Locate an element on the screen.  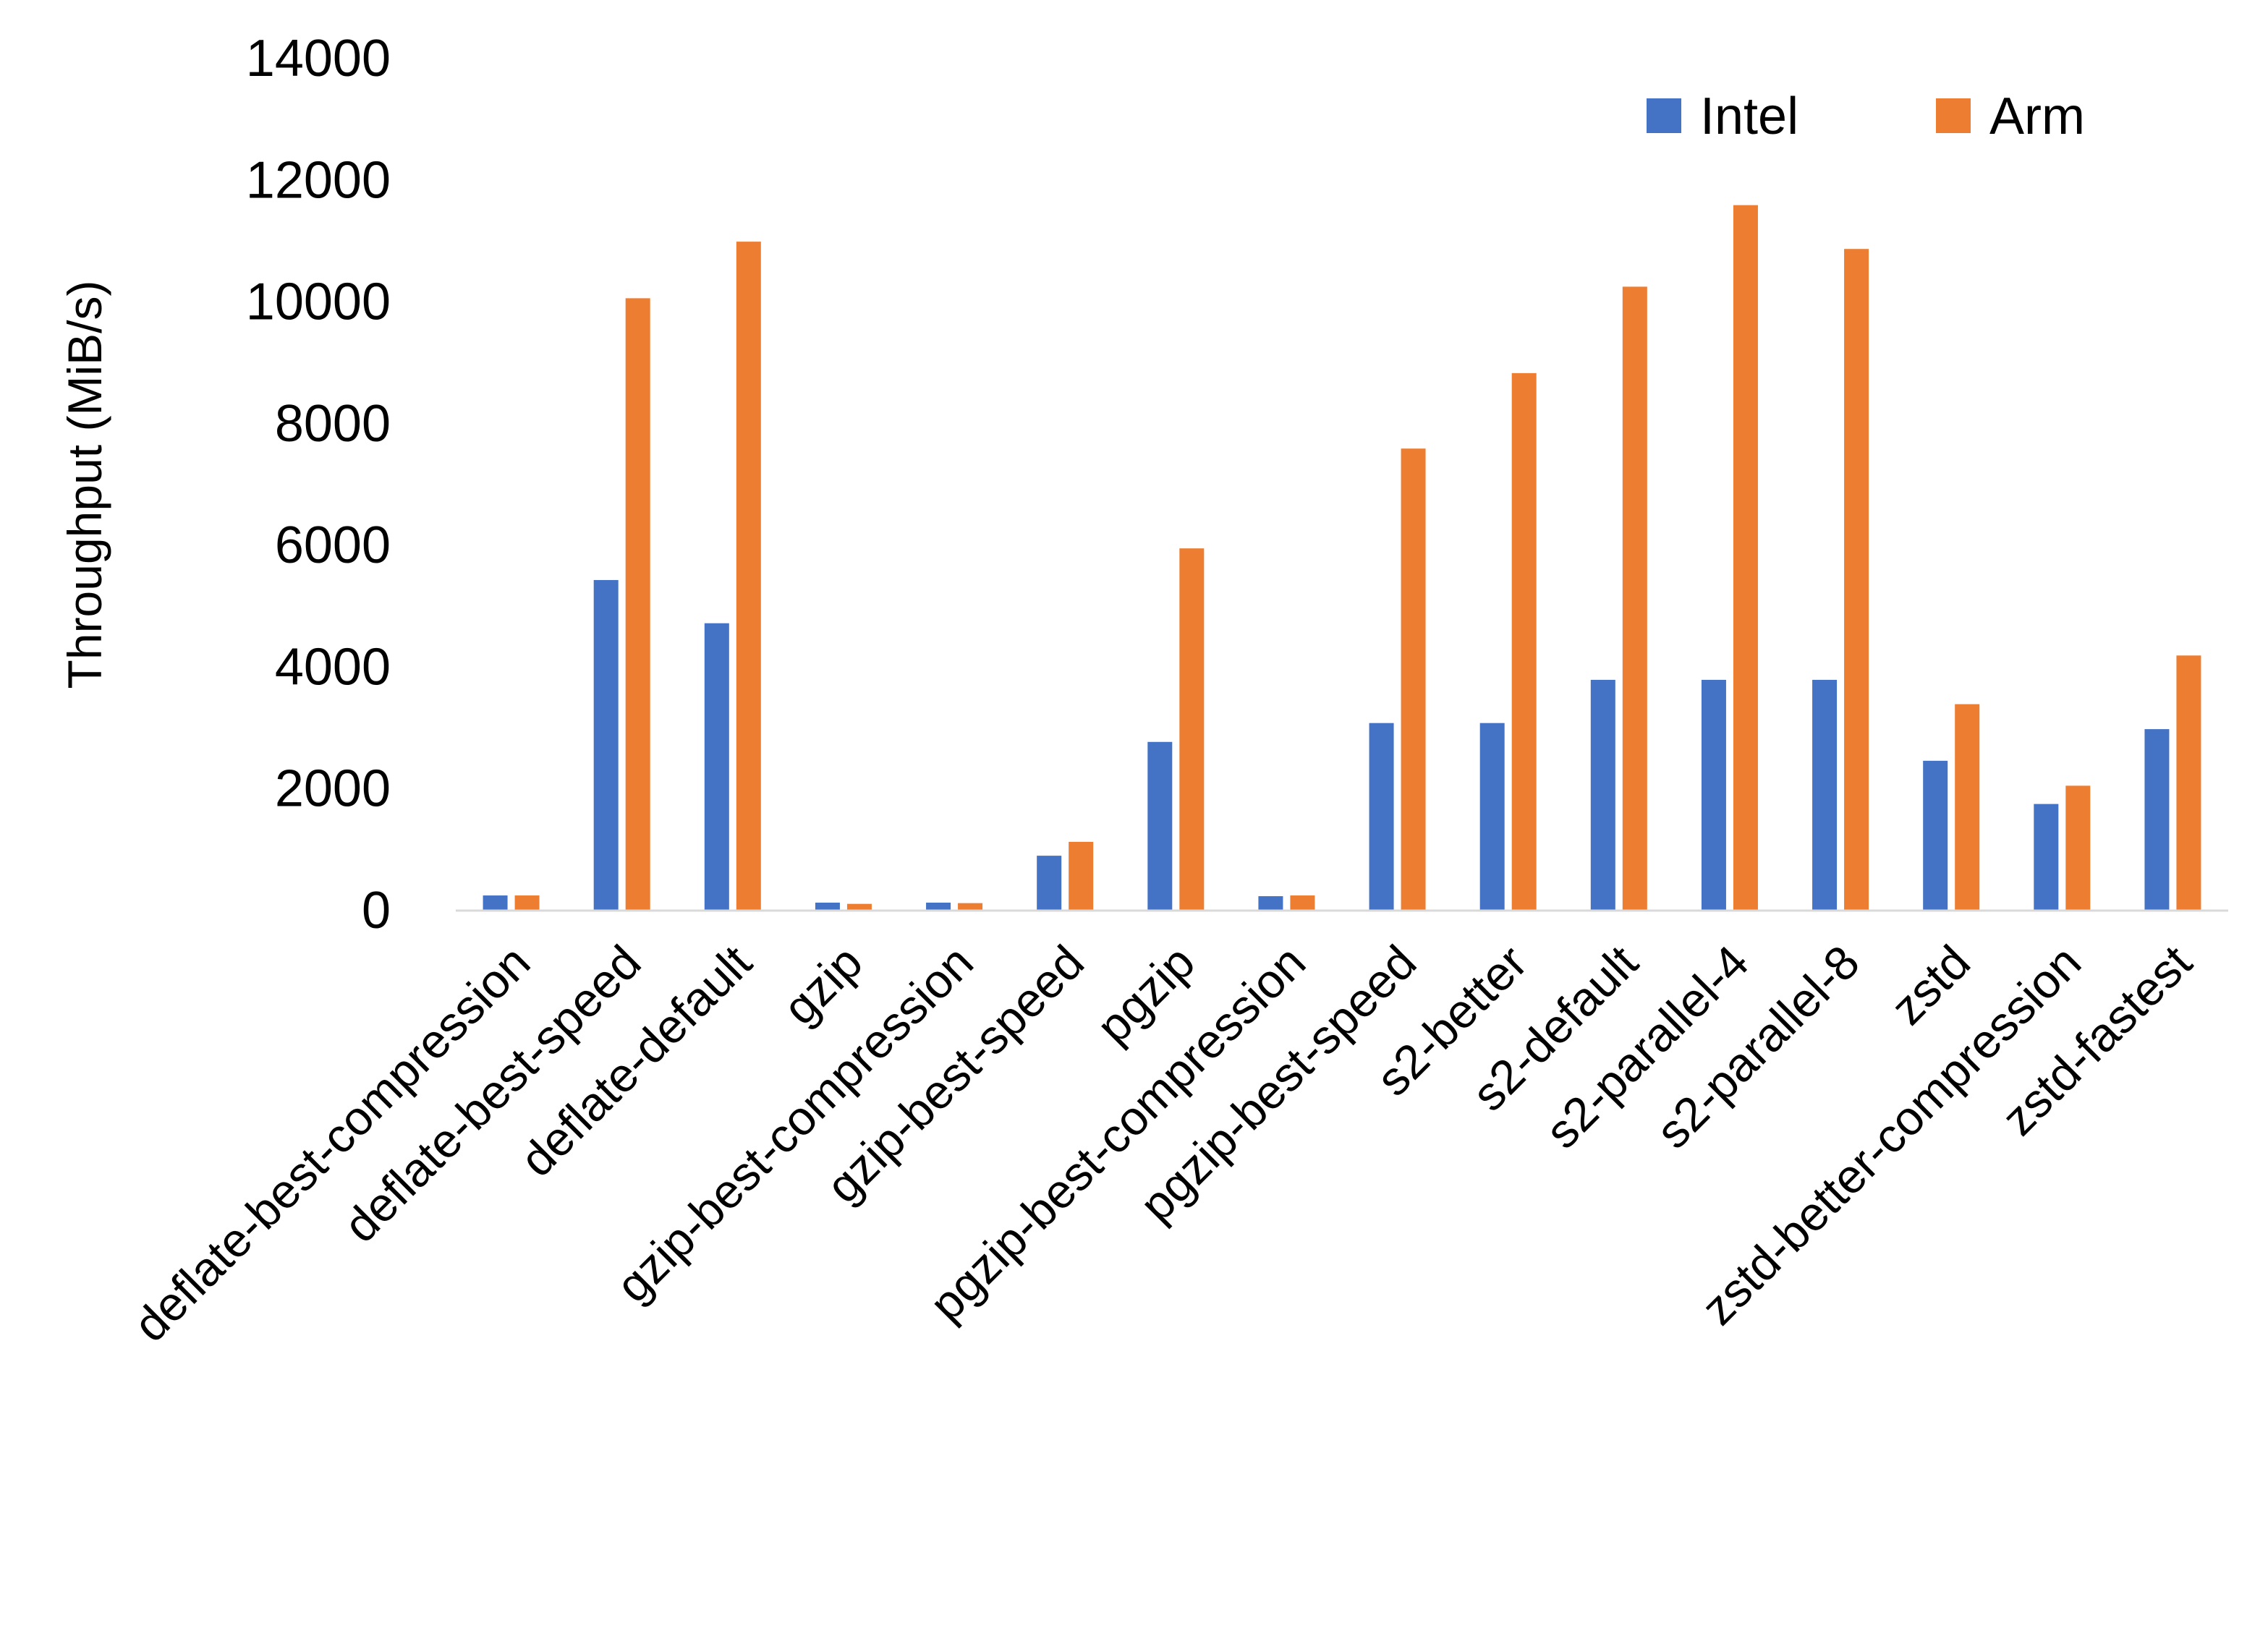
bar-intel-deflate-best-speed is located at coordinates (606, 744).